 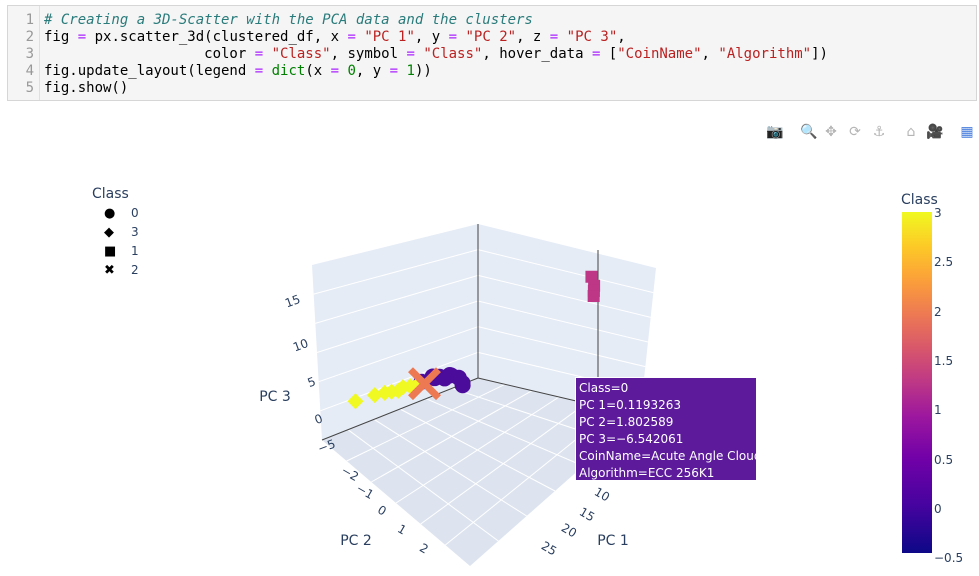 What do you see at coordinates (831, 132) in the screenshot?
I see `pan-icon: ✥` at bounding box center [831, 132].